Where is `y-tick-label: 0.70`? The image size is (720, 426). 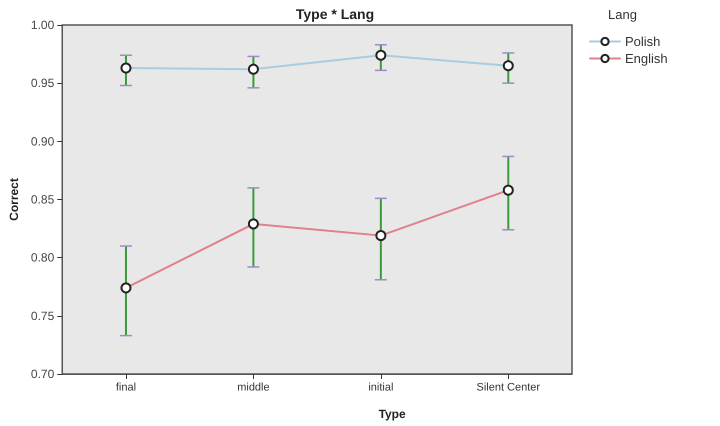
y-tick-label: 0.70 is located at coordinates (42, 374).